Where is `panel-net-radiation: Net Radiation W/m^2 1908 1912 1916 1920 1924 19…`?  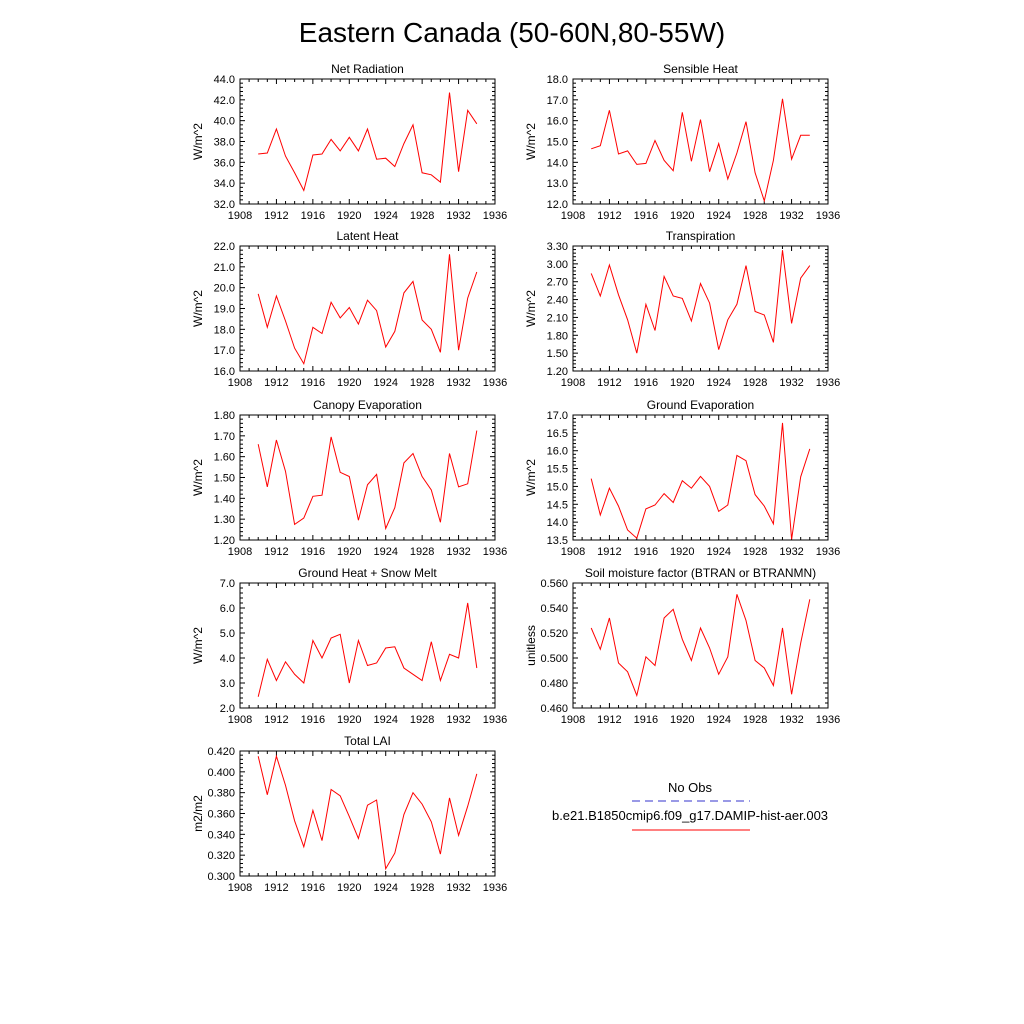
panel-net-radiation: Net Radiation W/m^2 1908 1912 1916 1920 1924 19… is located at coordinates (349, 142).